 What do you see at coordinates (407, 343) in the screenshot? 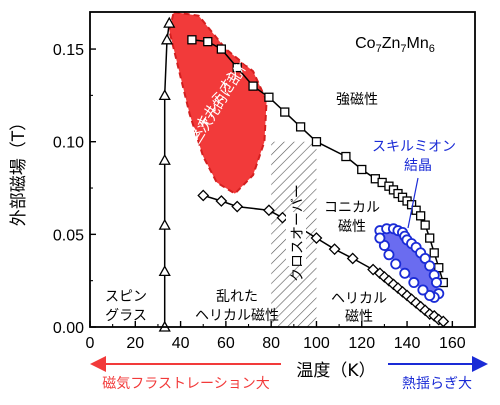
I see `x-tick-label: 140` at bounding box center [407, 343].